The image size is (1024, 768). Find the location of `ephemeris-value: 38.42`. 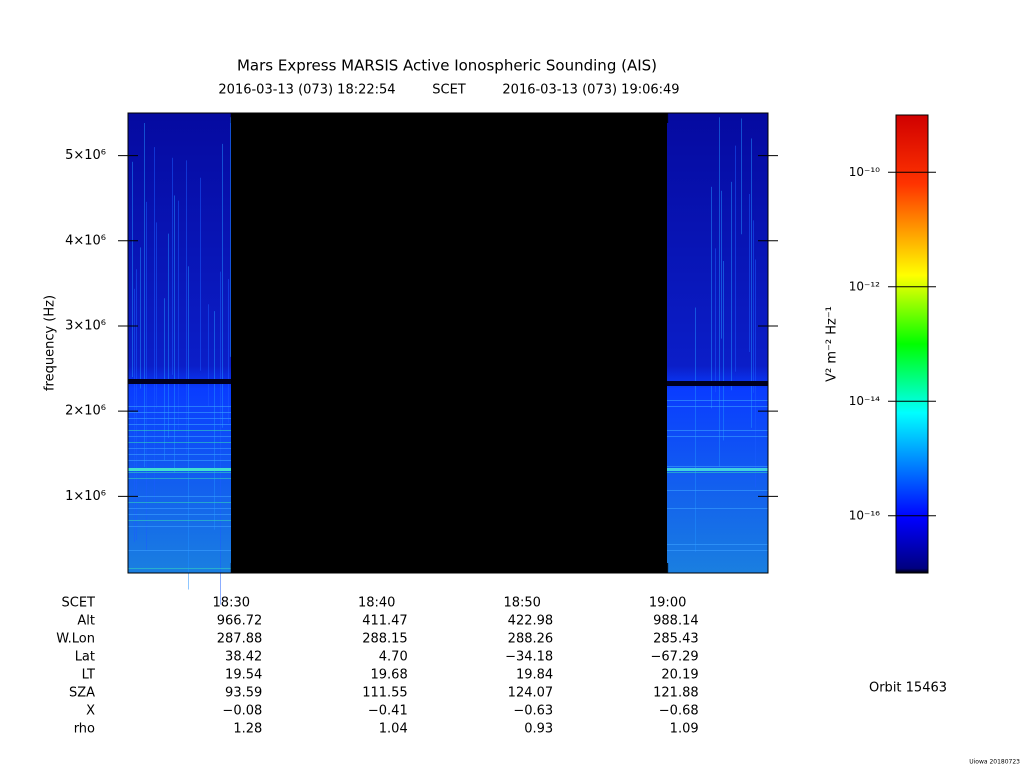

ephemeris-value: 38.42 is located at coordinates (243, 657).